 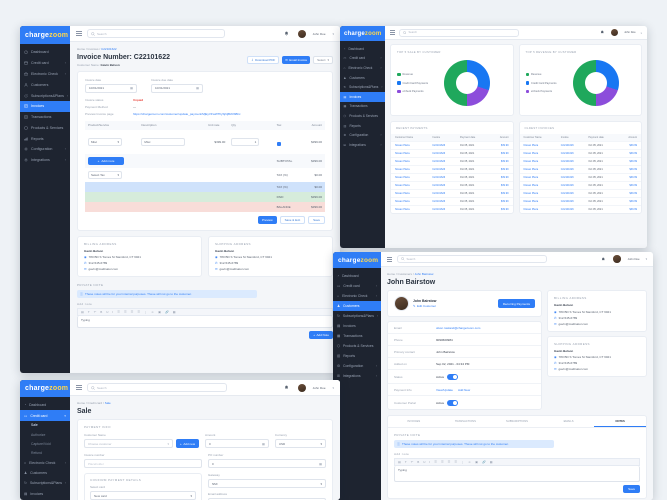 I want to click on italic-icon: I, so click(x=113, y=312).